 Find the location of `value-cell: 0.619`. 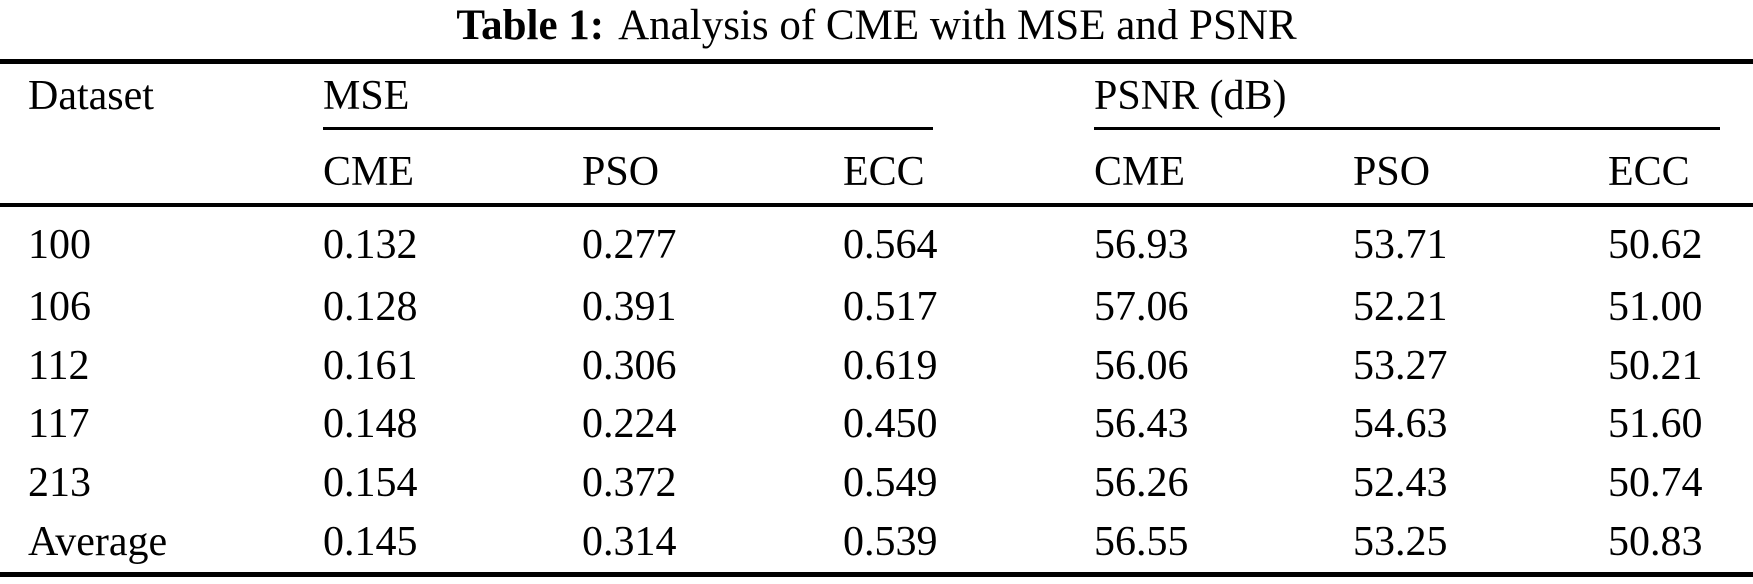

value-cell: 0.619 is located at coordinates (890, 366).